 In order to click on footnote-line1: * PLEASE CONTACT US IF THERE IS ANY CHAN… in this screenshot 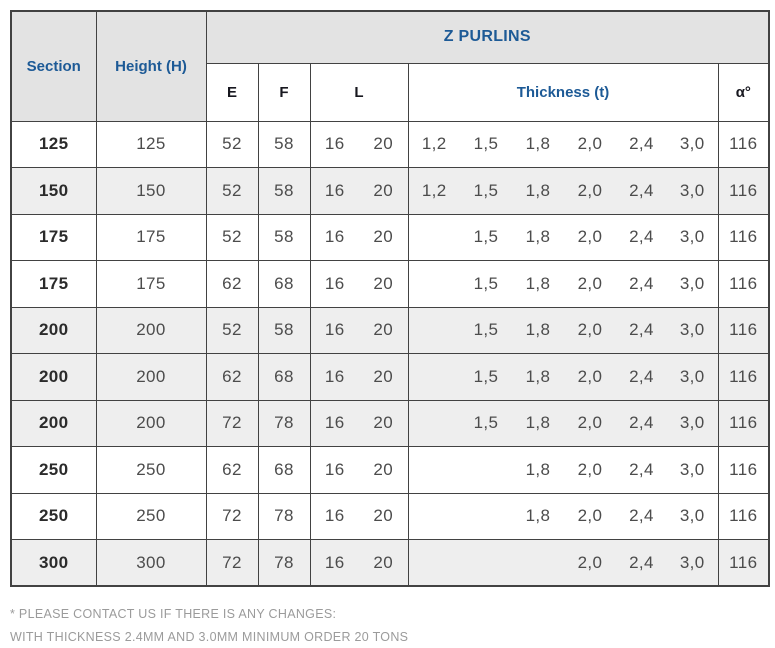, I will do `click(392, 614)`.